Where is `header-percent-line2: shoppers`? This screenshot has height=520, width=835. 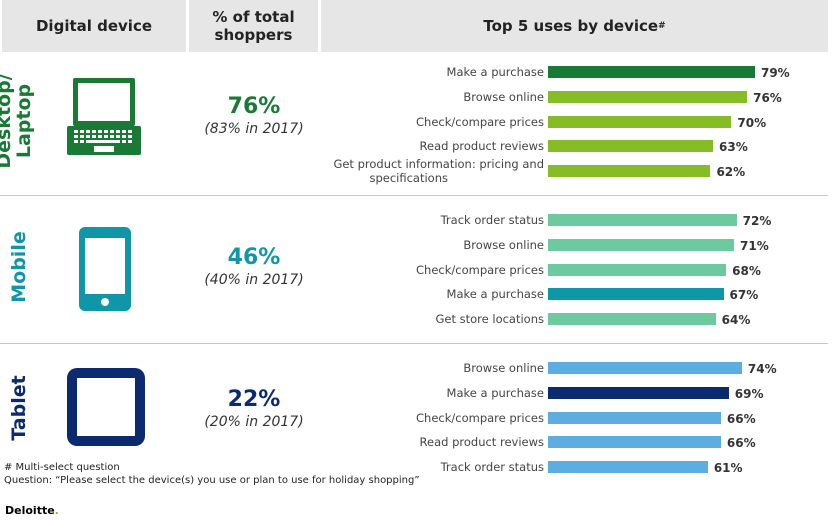 header-percent-line2: shoppers is located at coordinates (253, 35).